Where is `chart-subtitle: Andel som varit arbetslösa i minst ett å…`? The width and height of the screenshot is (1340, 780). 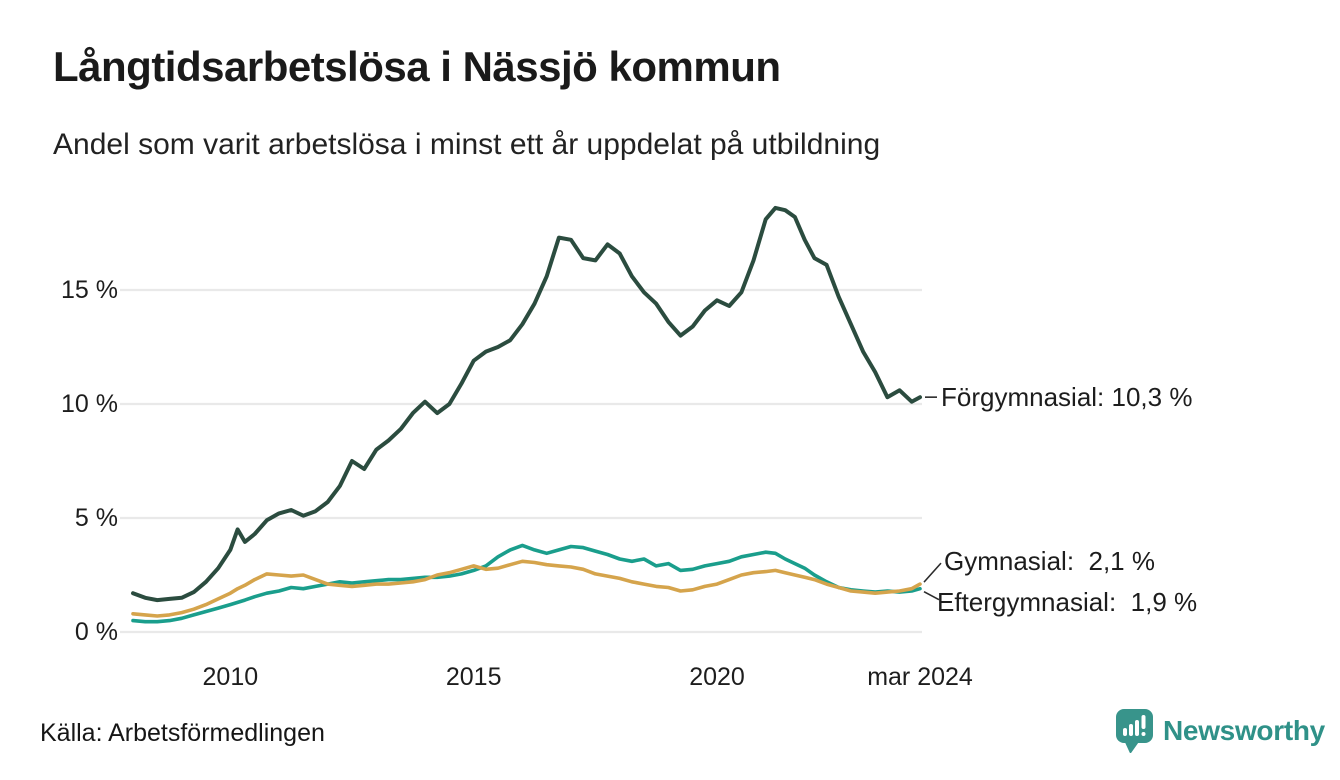 chart-subtitle: Andel som varit arbetslösa i minst ett å… is located at coordinates (467, 144).